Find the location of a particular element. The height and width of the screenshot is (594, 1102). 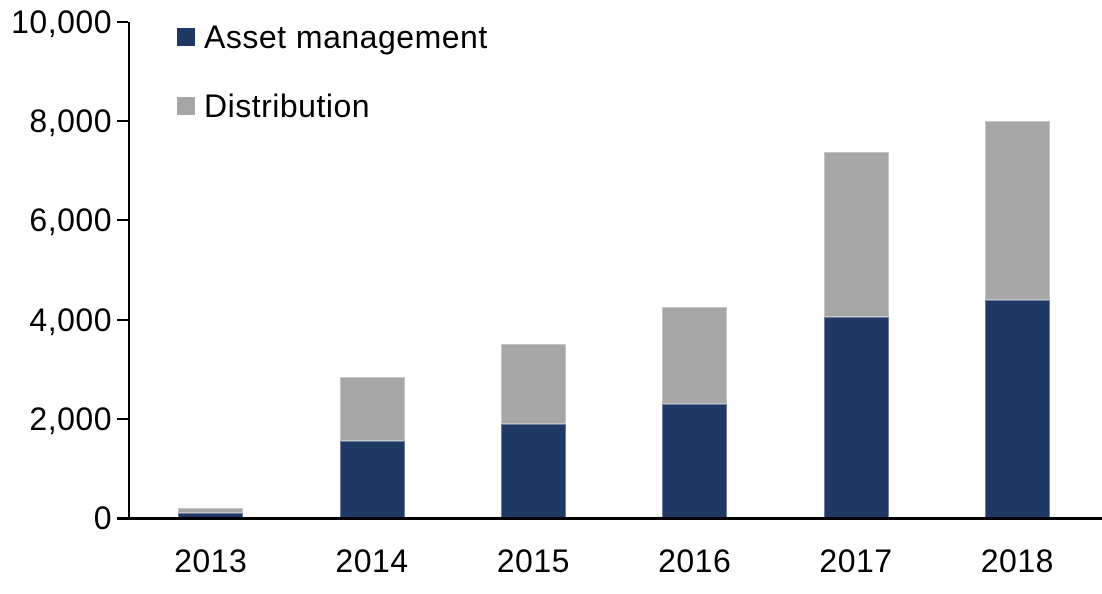

x-tick-label: 2016 is located at coordinates (695, 561).